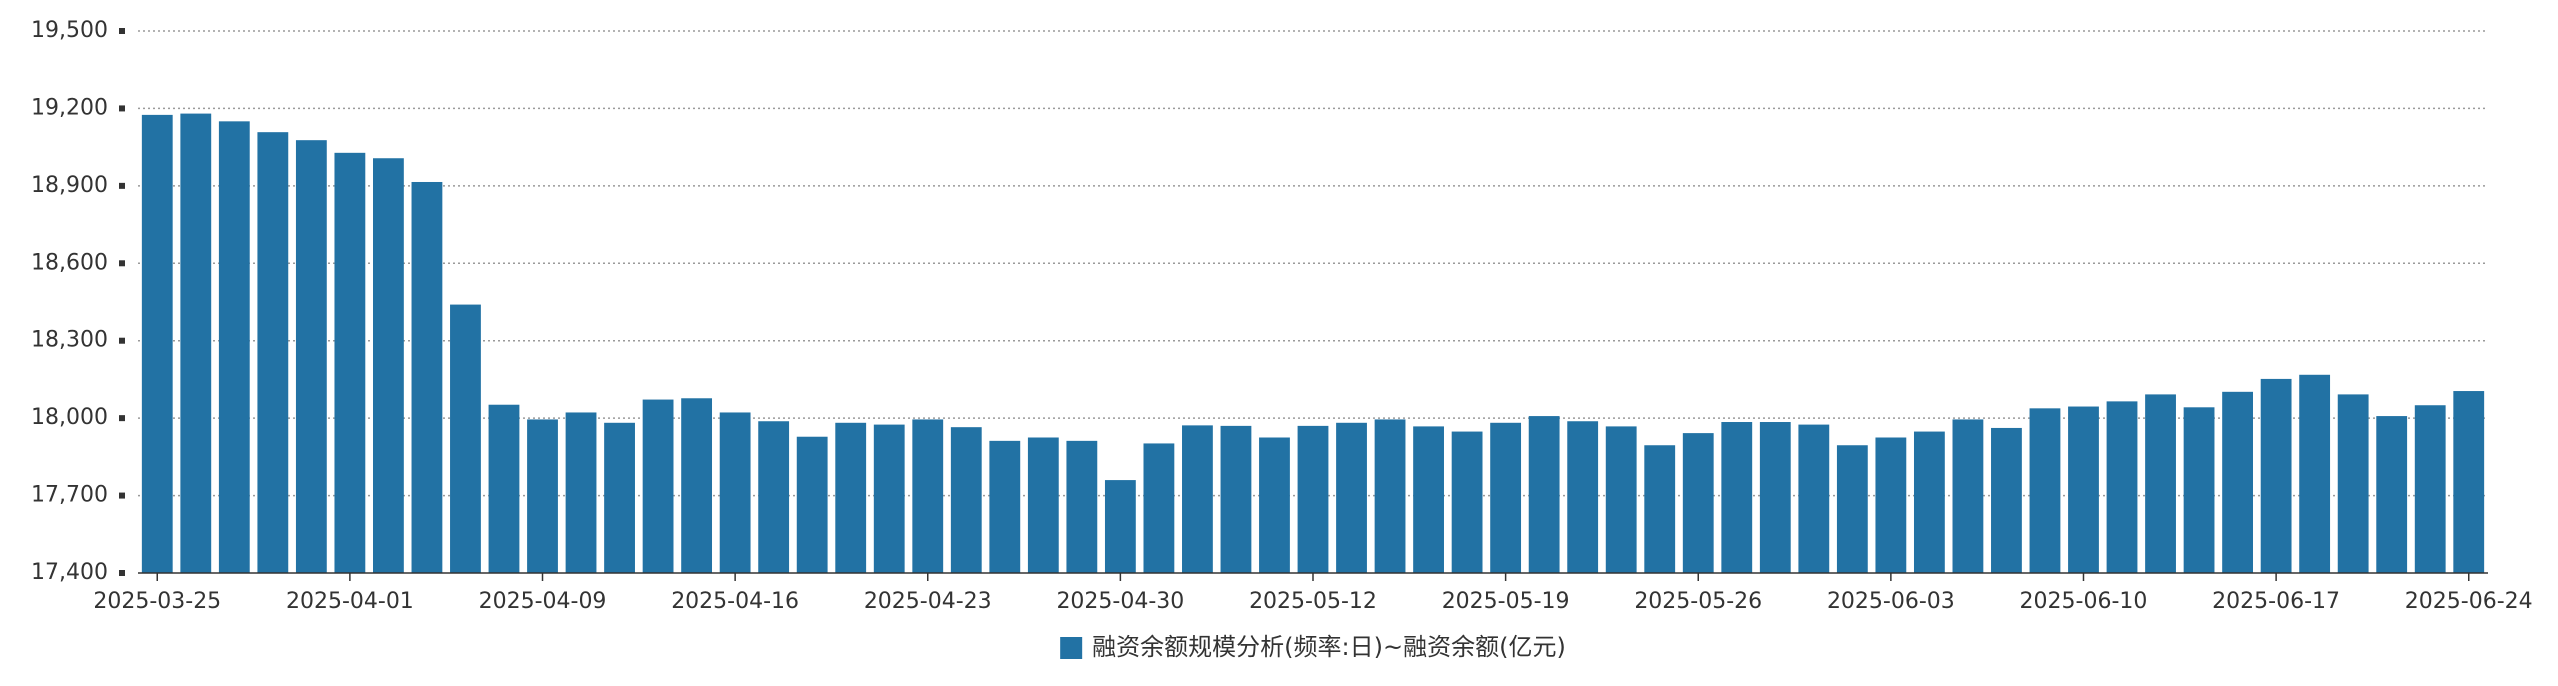 This screenshot has height=686, width=2558. I want to click on x-tick-label: 2025-06-24, so click(2469, 601).